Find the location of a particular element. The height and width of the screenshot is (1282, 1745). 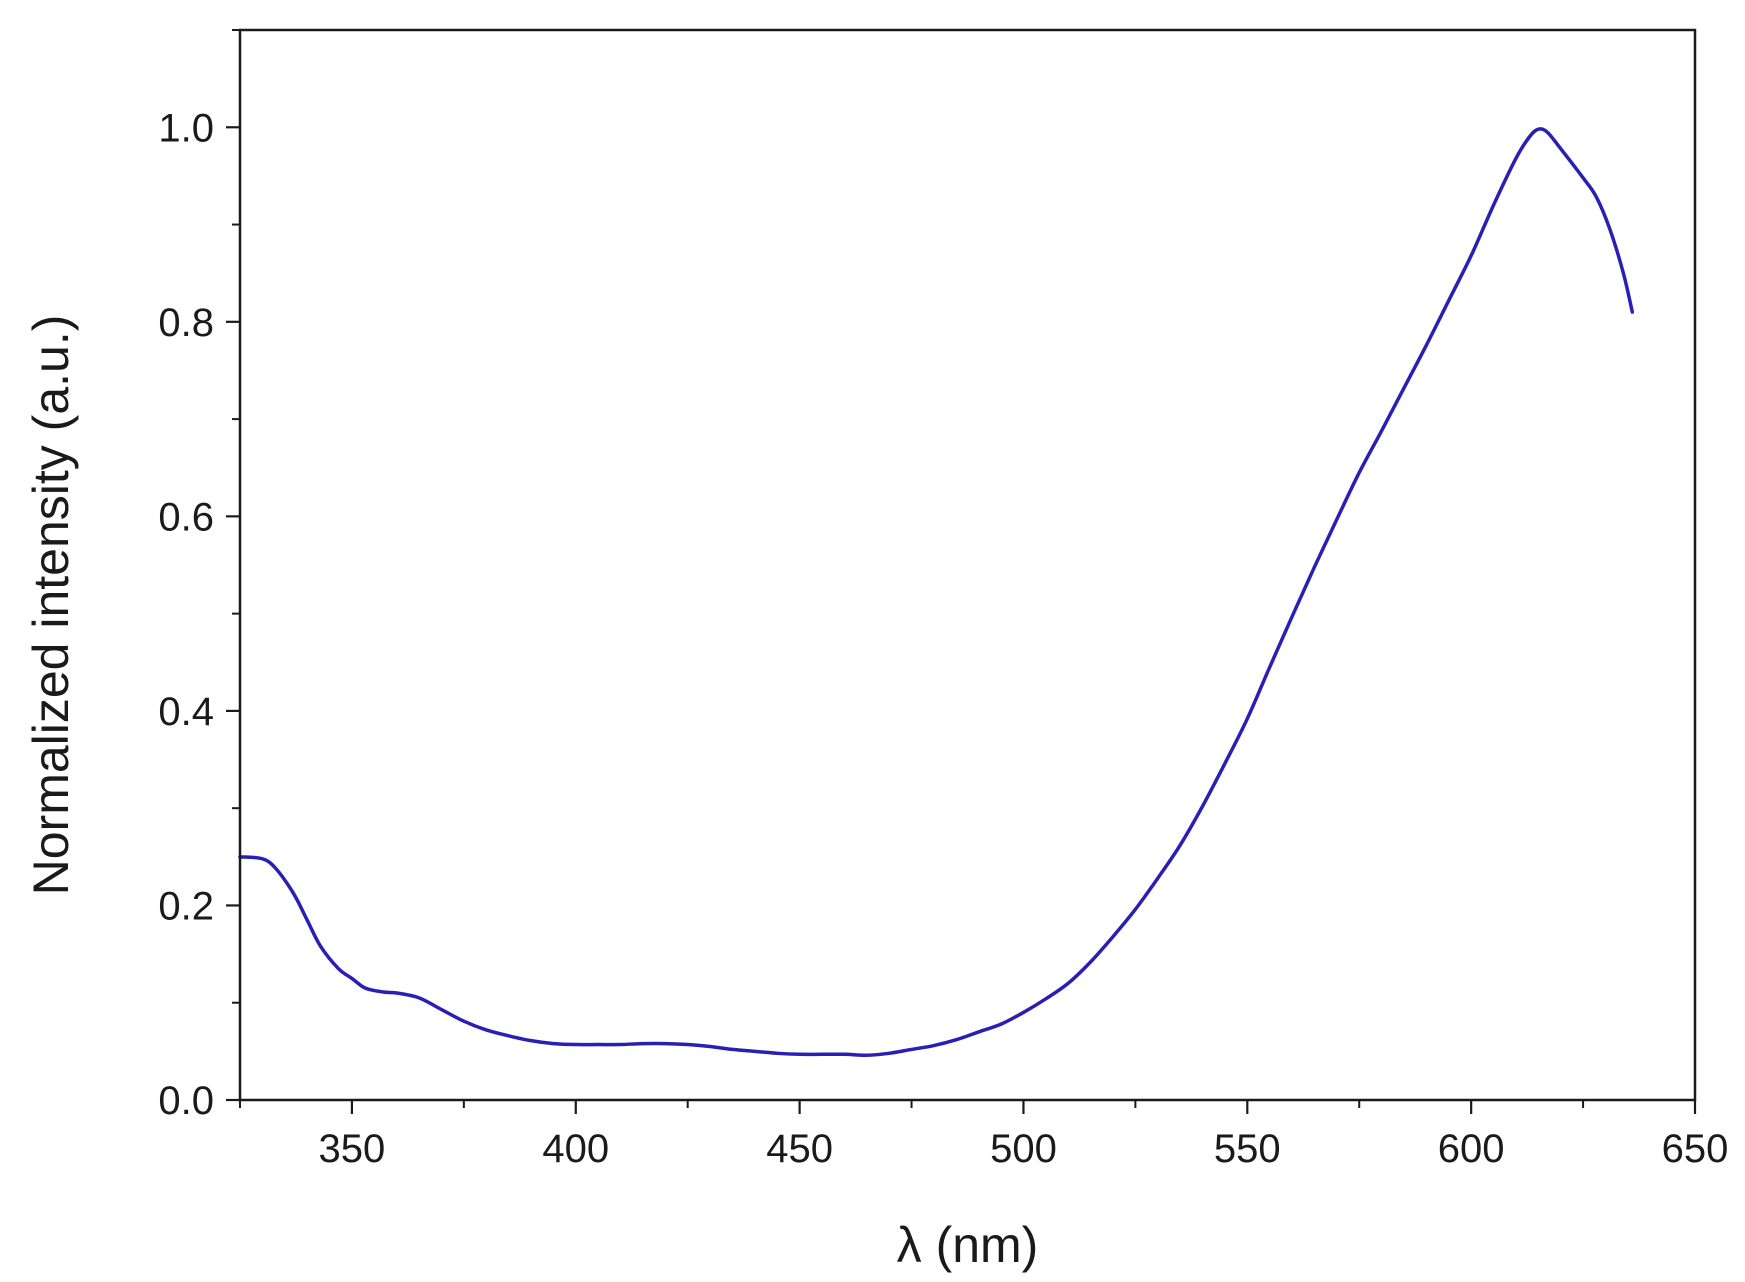

x-tick-label: 550 is located at coordinates (1247, 1149).